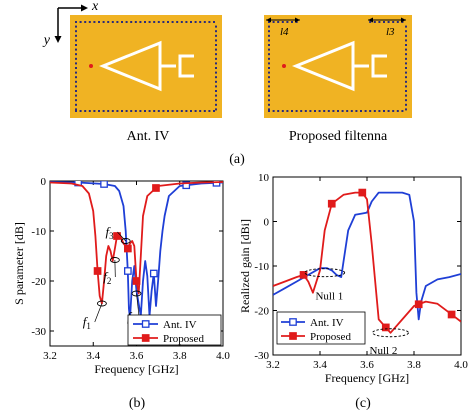 This screenshot has width=474, height=413. I want to click on substrate, so click(338, 66).